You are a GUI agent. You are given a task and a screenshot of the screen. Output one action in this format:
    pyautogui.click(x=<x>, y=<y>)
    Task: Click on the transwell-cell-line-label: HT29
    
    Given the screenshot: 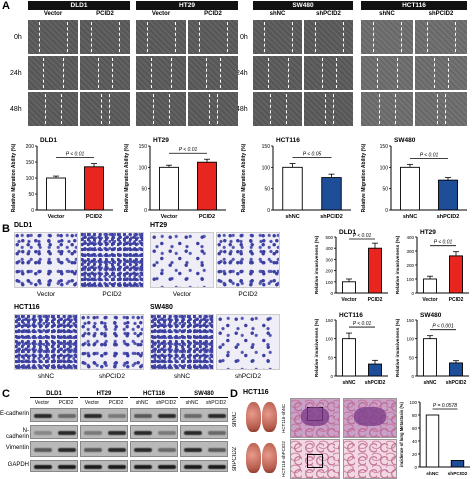 What is the action you would take?
    pyautogui.click(x=159, y=225)
    